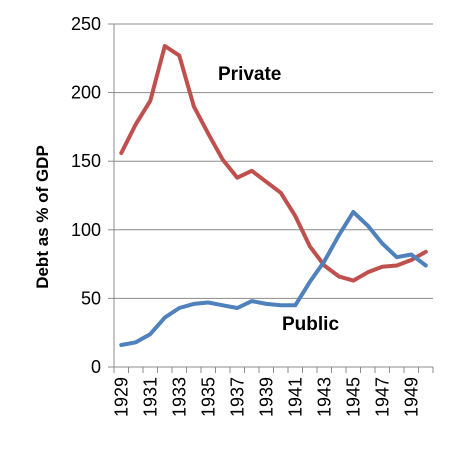 This screenshot has width=456, height=452. Describe the element at coordinates (86, 195) in the screenshot. I see `y-tick-labels: 0 50 100 150 200 250` at that location.